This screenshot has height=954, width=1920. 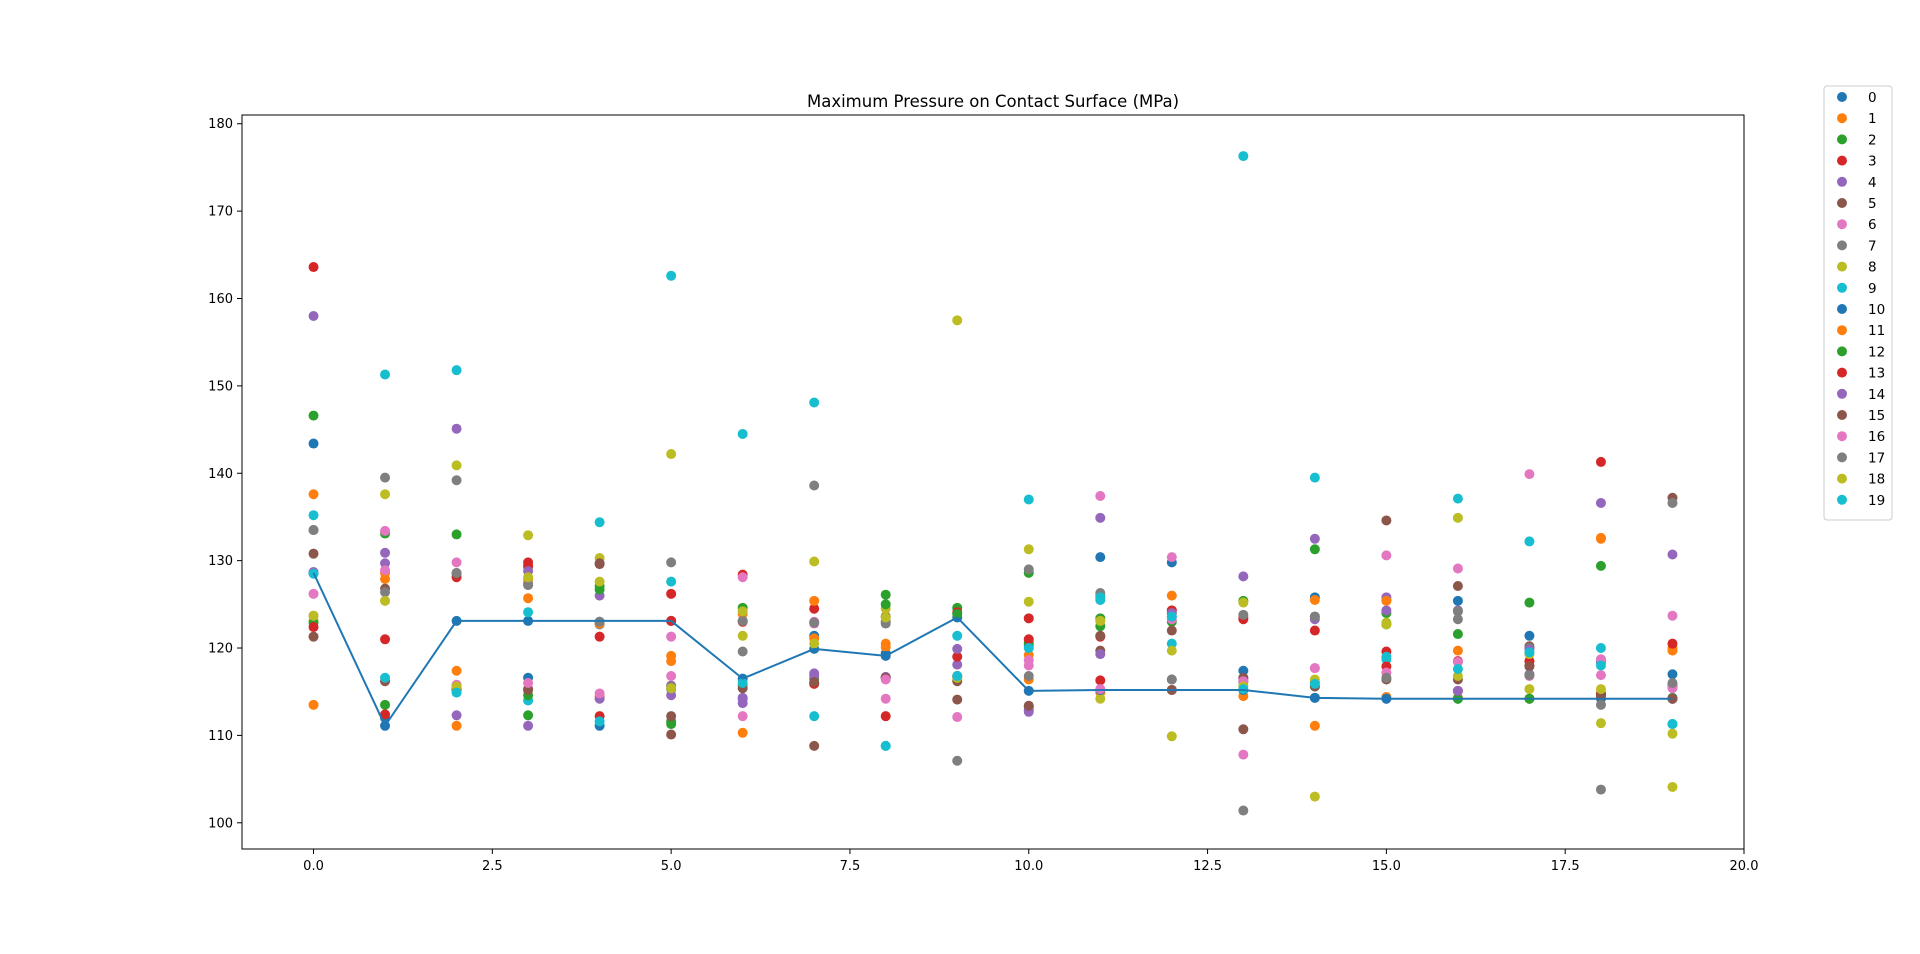 I want to click on legend-label: 15, so click(x=1876, y=416).